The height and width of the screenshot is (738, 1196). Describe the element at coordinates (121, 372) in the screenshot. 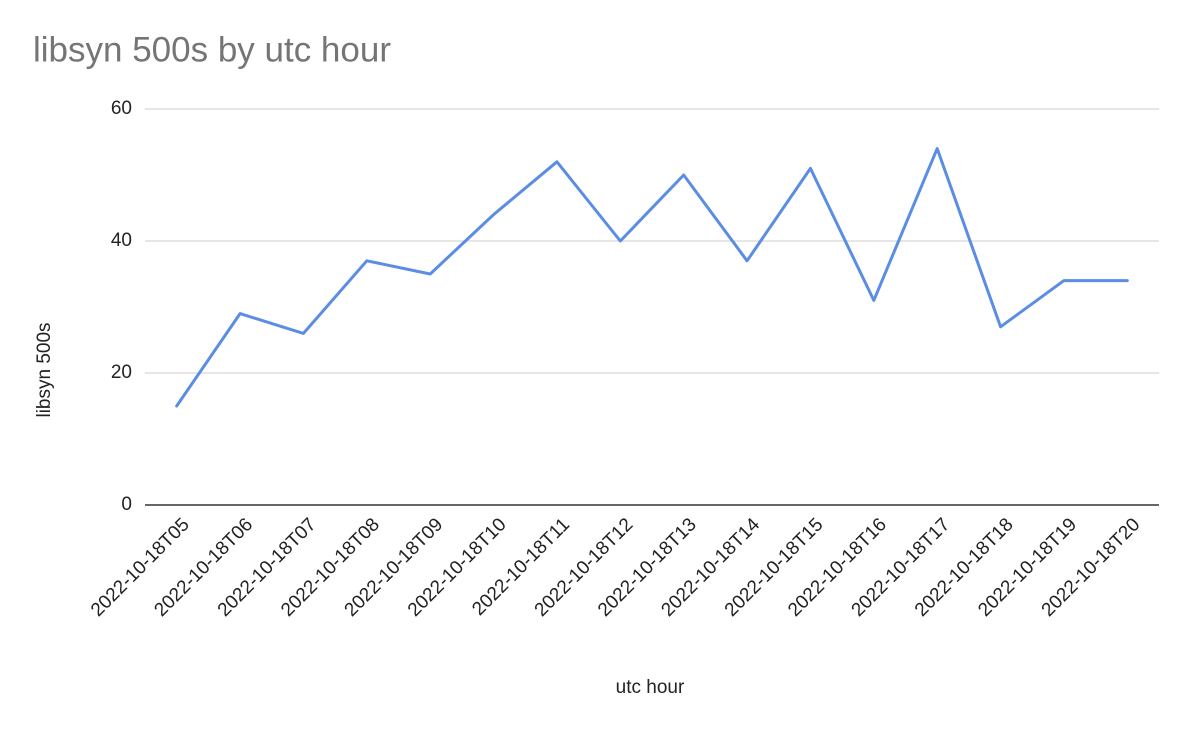

I see `y-tick-label: 20` at that location.